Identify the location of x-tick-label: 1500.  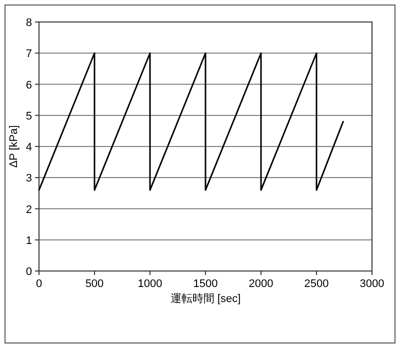
(205, 284).